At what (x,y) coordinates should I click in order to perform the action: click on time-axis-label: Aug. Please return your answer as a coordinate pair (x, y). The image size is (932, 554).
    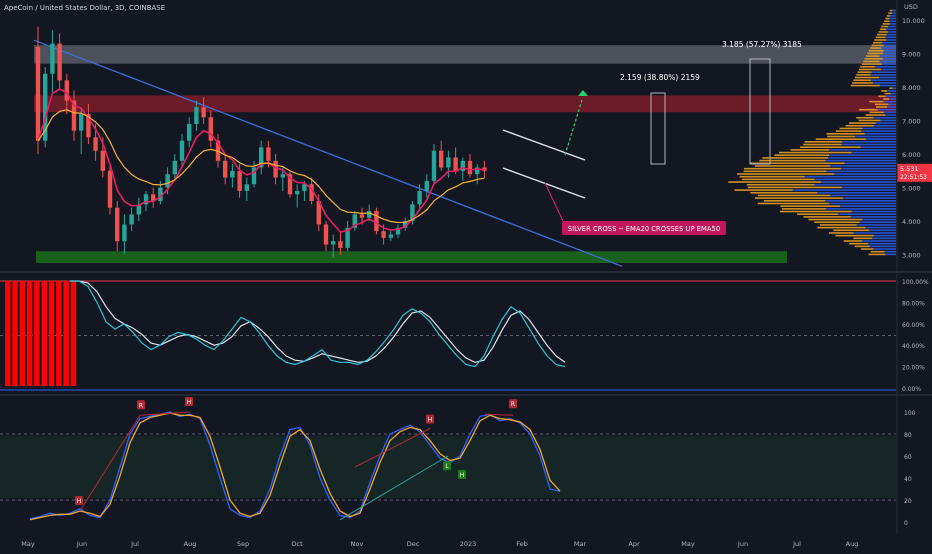
    Looking at the image, I should click on (852, 544).